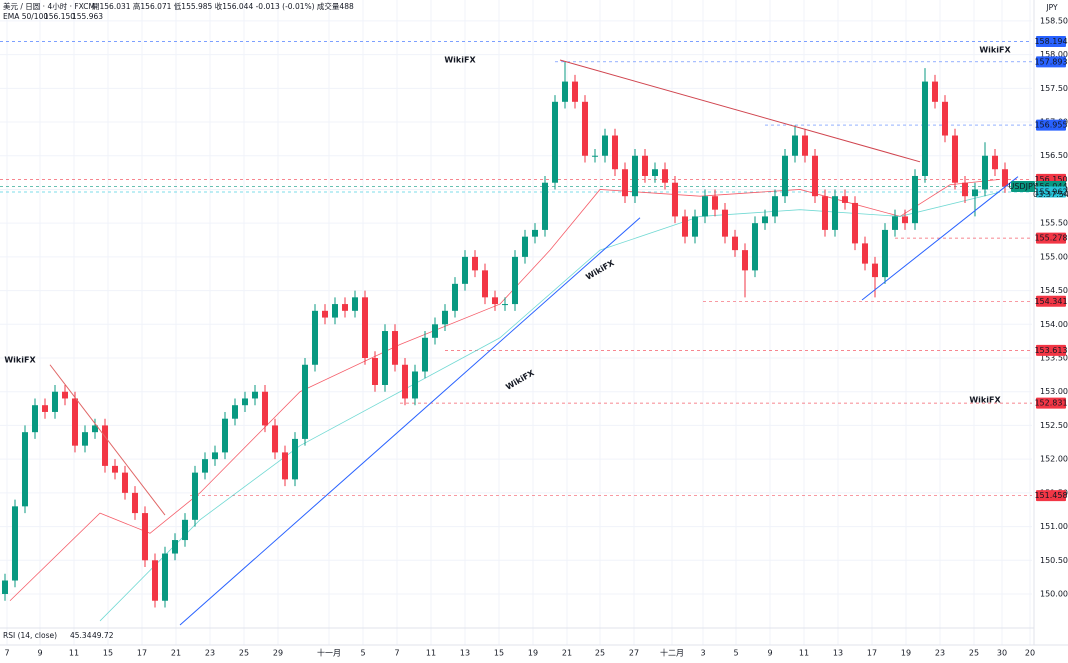 Image resolution: width=1068 pixels, height=663 pixels. I want to click on y-tick-label: 150.000, so click(1054, 593).